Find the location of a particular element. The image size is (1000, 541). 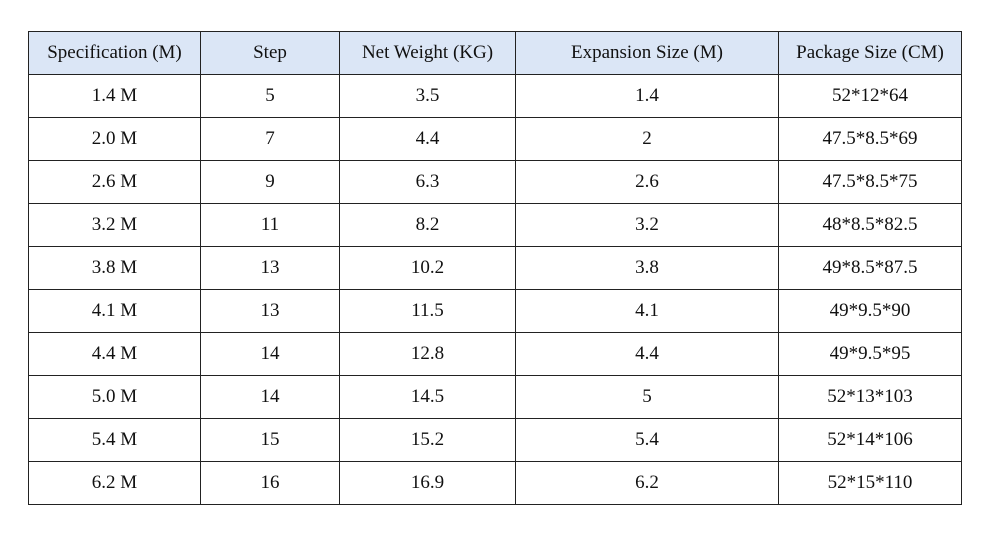

header-cell: Package Size (CM) is located at coordinates (870, 53).